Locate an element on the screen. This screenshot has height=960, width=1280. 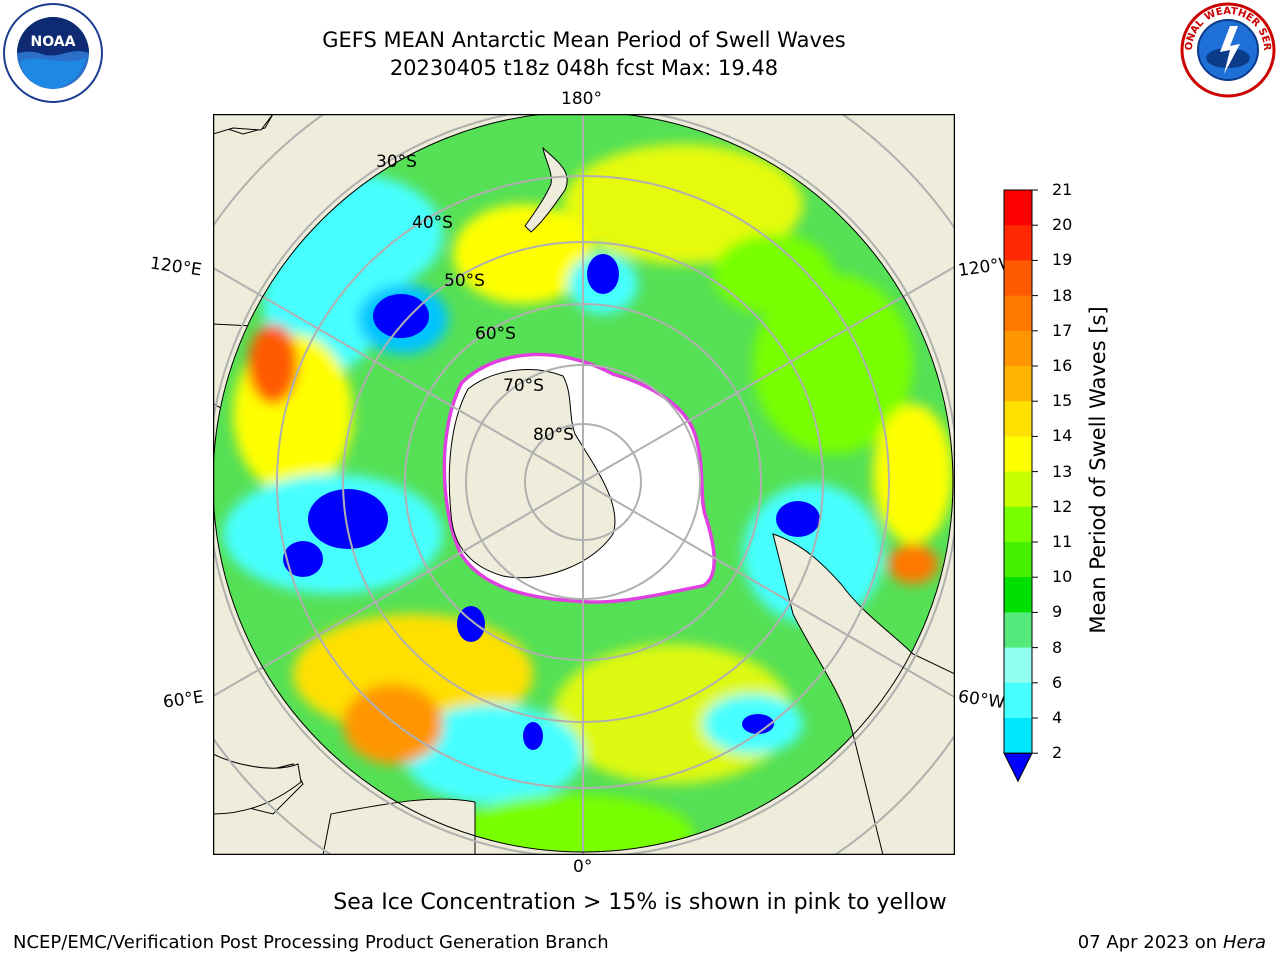
colorbar-ticks: 21 20 19 18 17 16 15 14 13 12 11 10 9 8 6 4 2 is located at coordinates (1072, 483).